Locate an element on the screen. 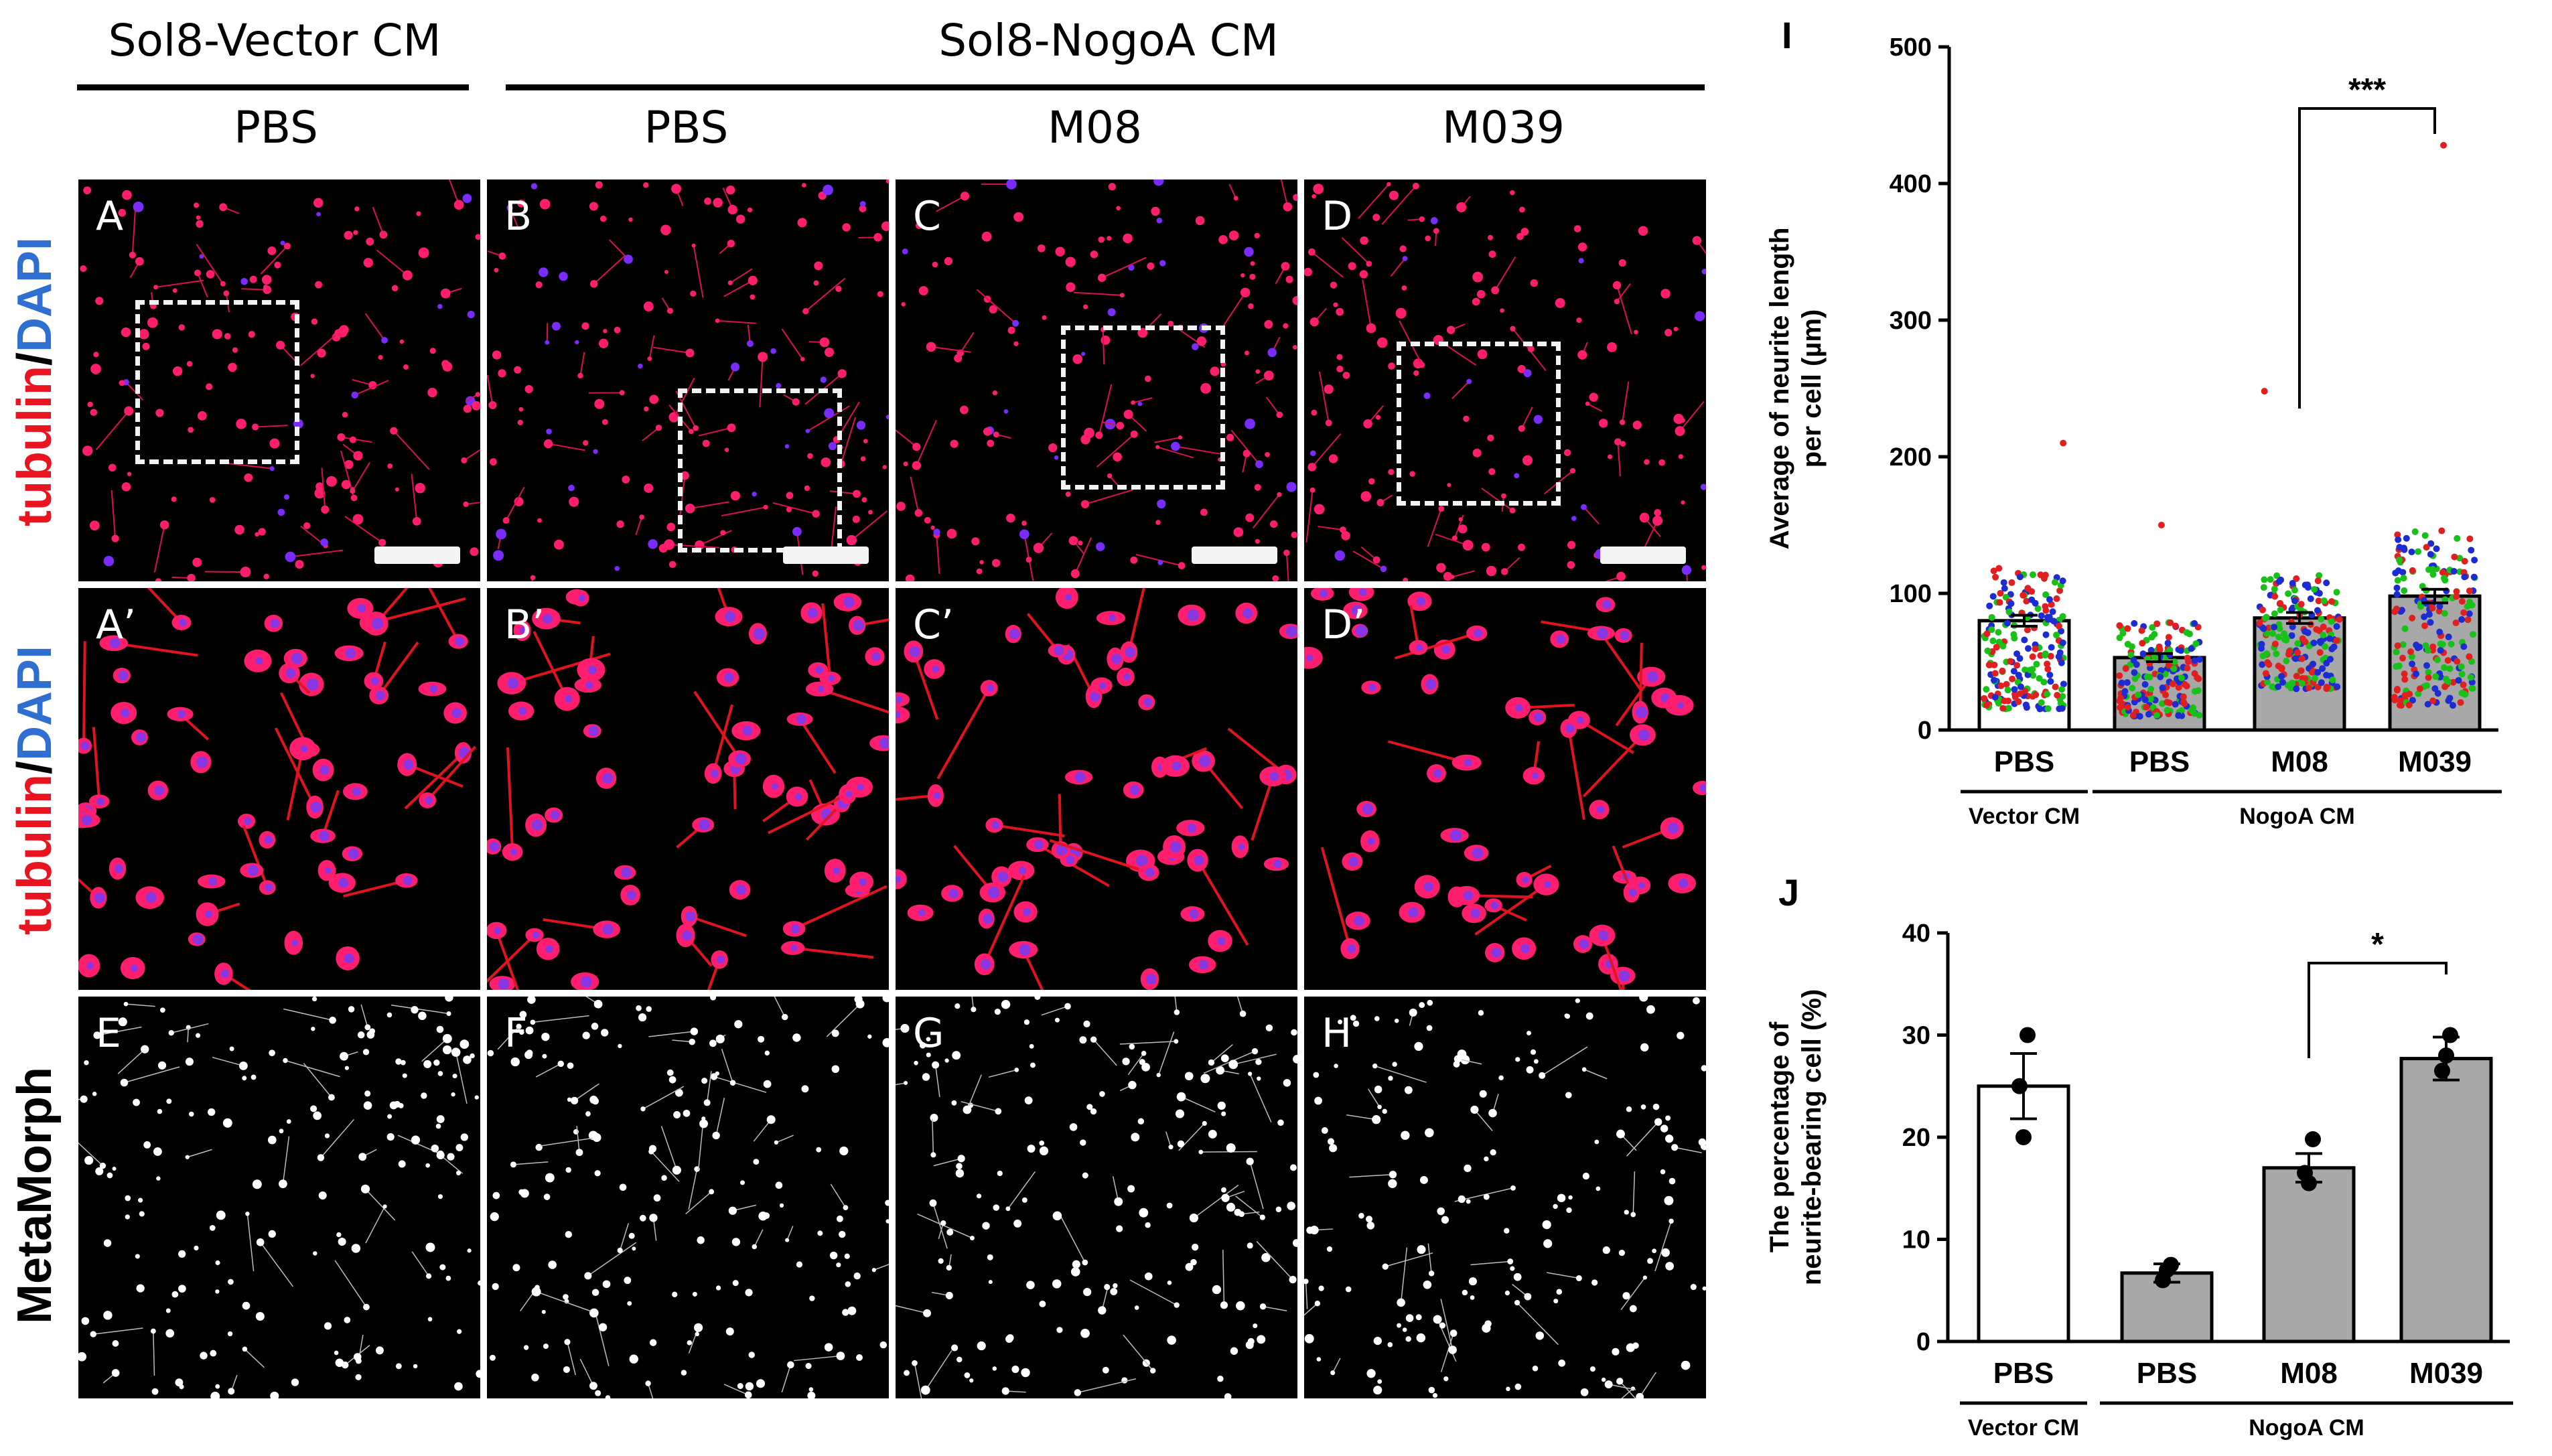  y-tick-label: 200 is located at coordinates (1911, 457).